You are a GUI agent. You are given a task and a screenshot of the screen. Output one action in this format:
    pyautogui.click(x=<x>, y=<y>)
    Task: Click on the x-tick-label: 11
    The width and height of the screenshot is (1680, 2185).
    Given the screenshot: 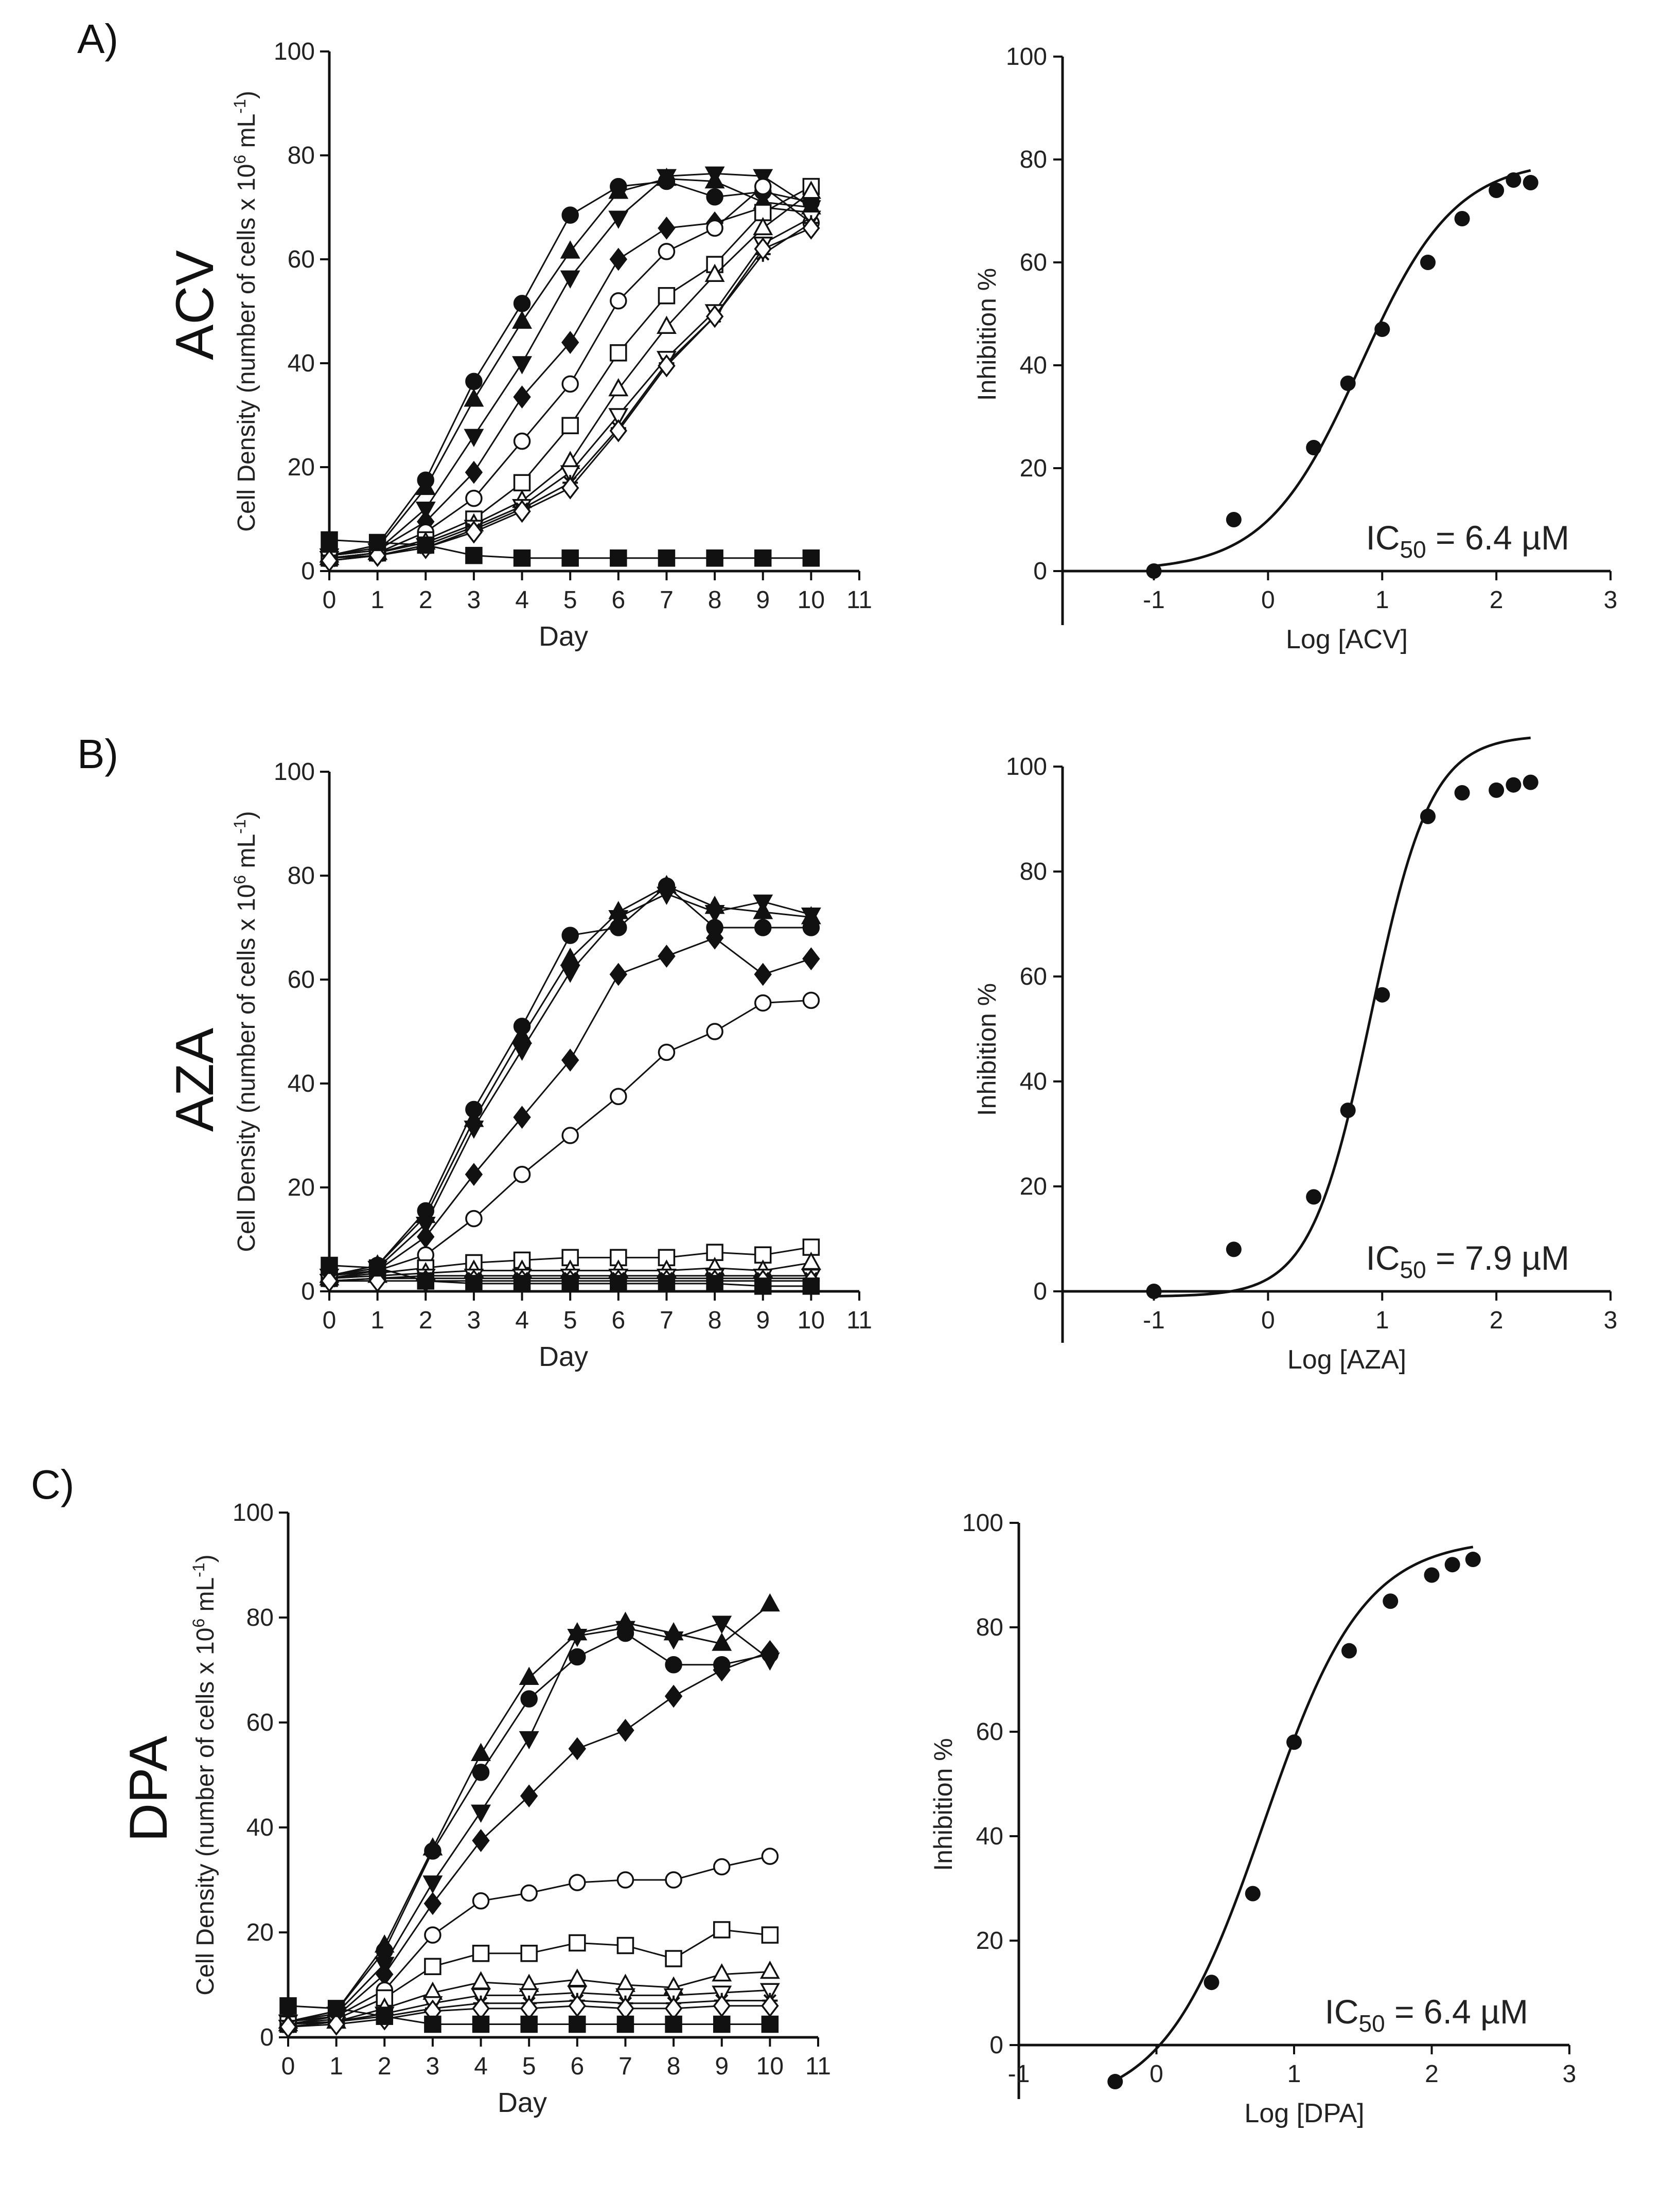 What is the action you would take?
    pyautogui.click(x=859, y=600)
    